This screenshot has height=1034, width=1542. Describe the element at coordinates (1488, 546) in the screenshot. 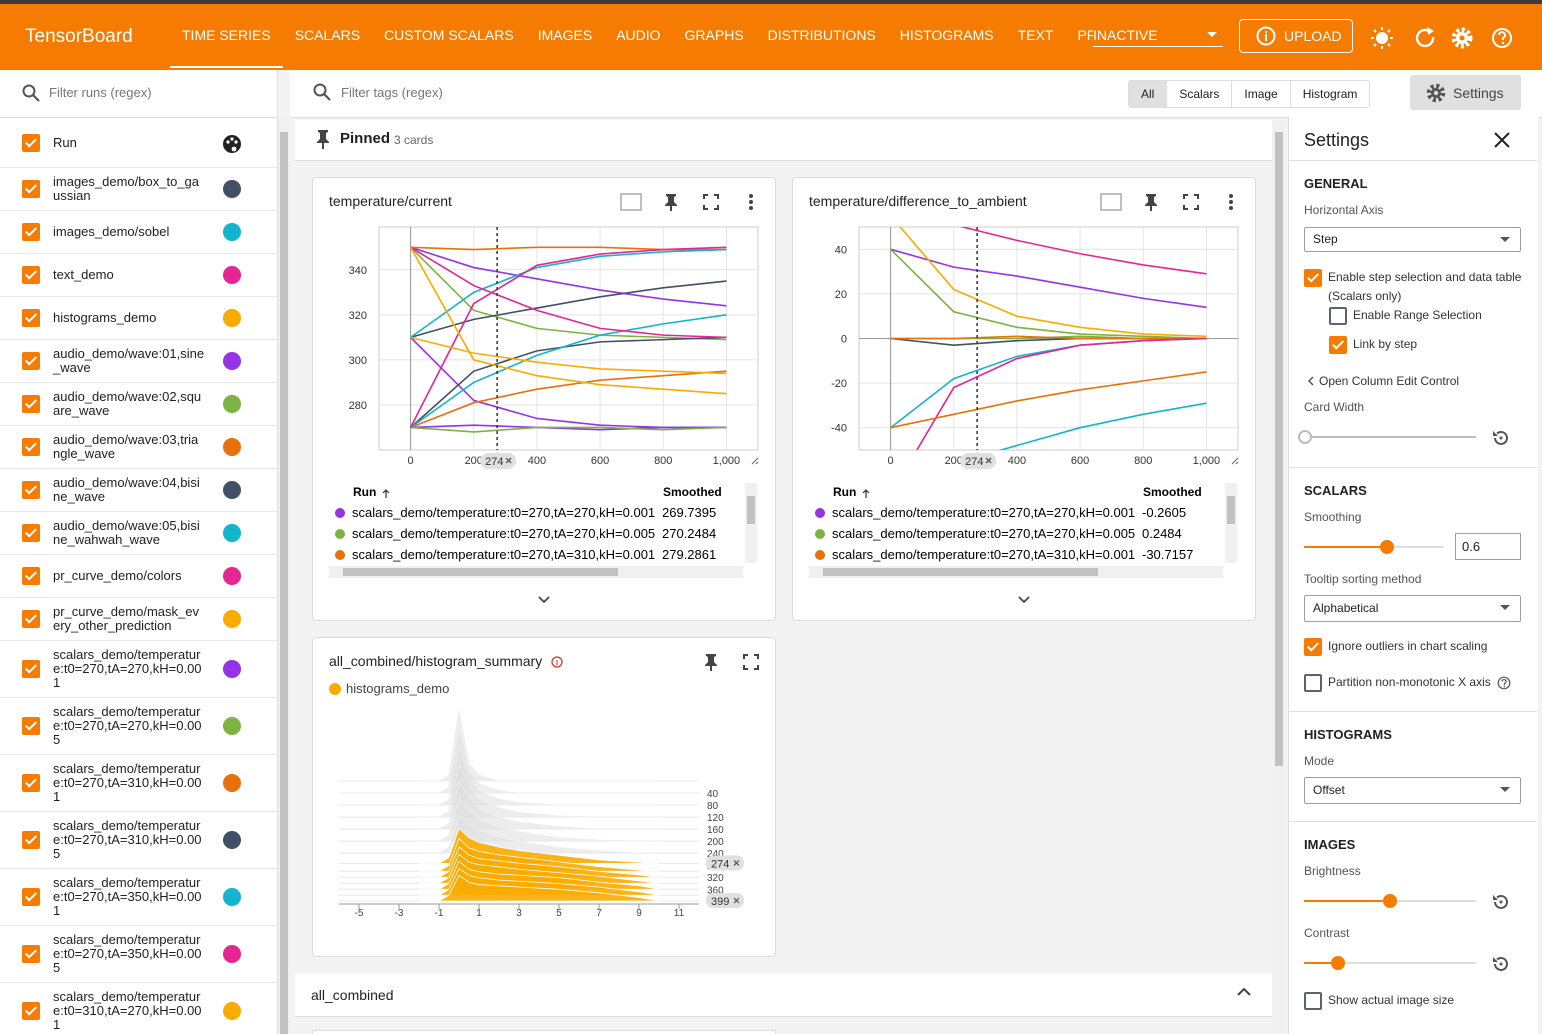

I see `smoothing-input: 0.6` at that location.